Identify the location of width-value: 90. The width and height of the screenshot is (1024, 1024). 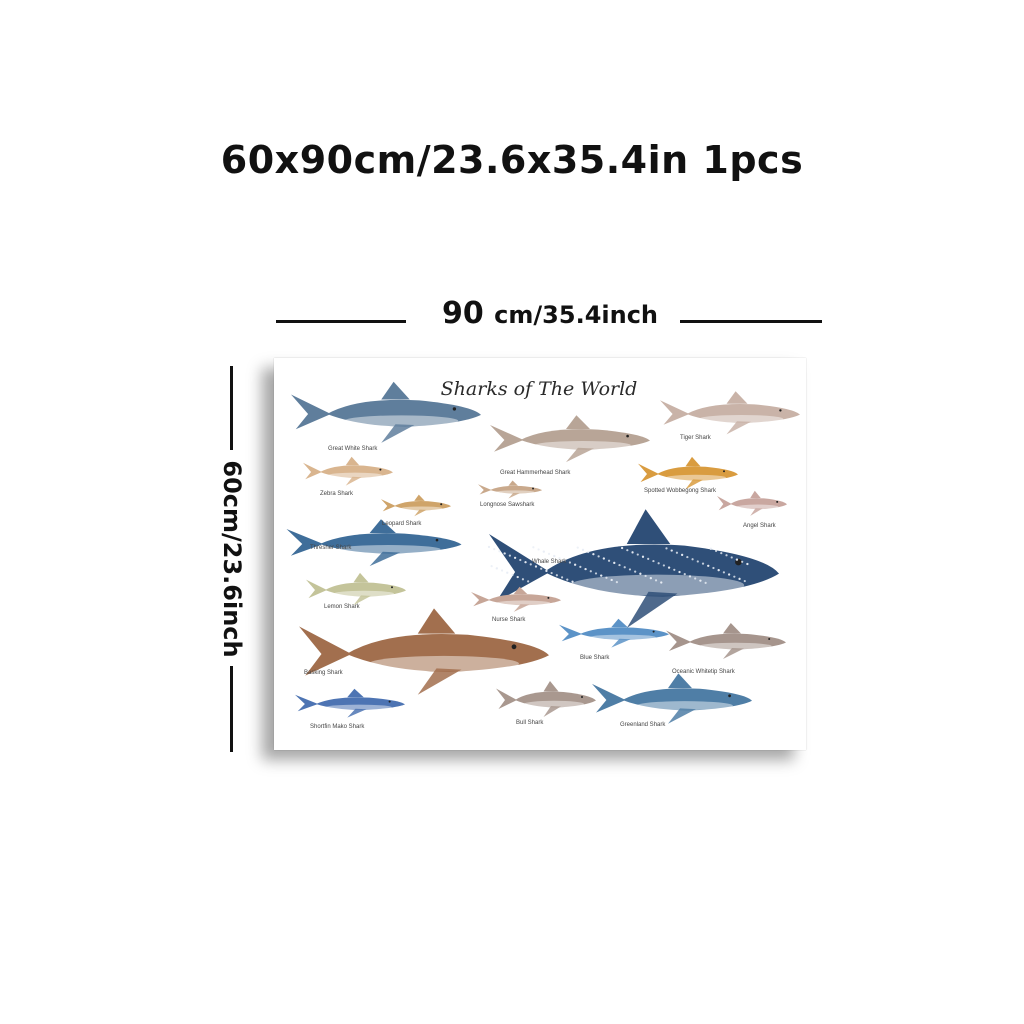
(462, 313).